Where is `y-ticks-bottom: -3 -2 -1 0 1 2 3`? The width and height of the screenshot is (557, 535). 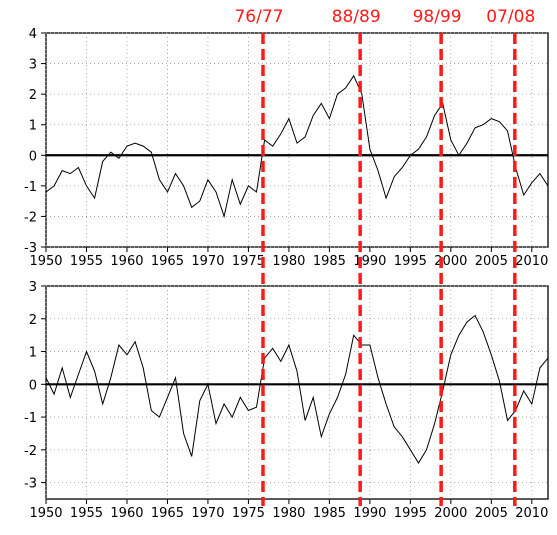
y-ticks-bottom: -3 -2 -1 0 1 2 3 is located at coordinates (35, 386).